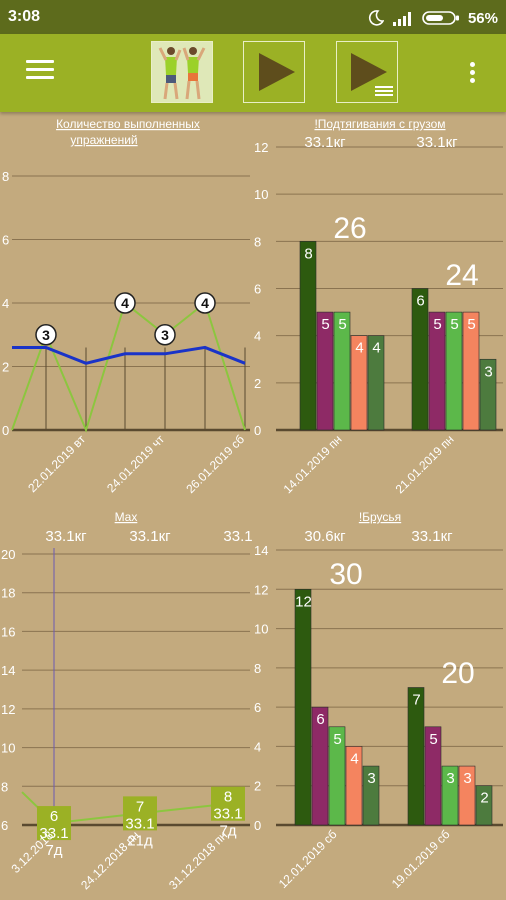  Describe the element at coordinates (261, 589) in the screenshot. I see `y-tick-label: 12` at that location.